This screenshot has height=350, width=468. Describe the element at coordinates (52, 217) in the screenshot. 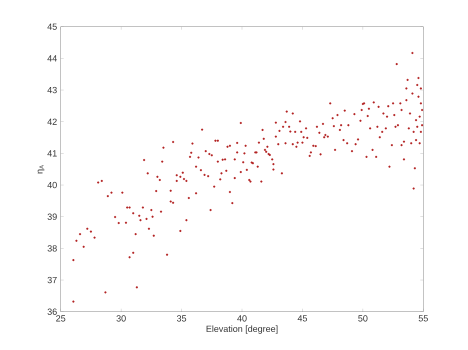

I see `y-tick-label: 39` at that location.